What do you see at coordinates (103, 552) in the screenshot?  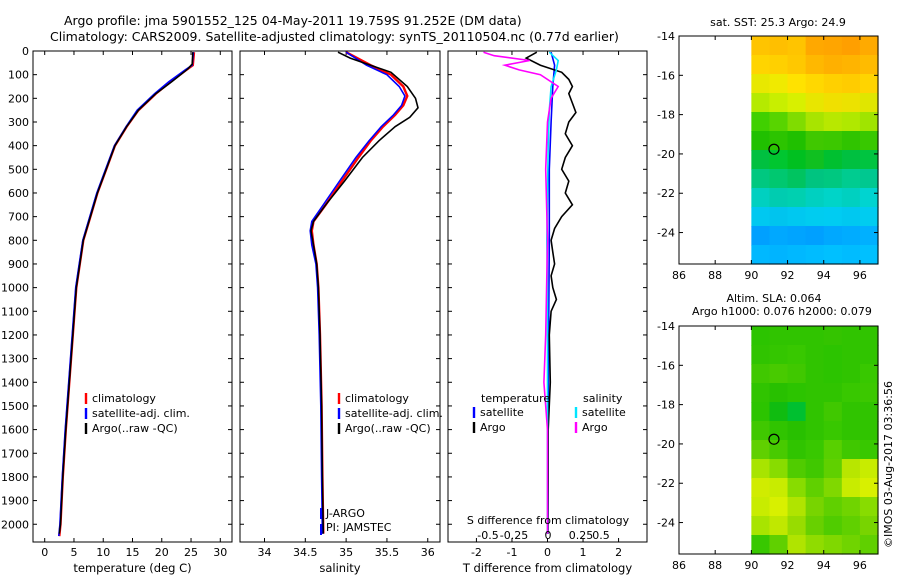 I see `x-tick-label: 10` at bounding box center [103, 552].